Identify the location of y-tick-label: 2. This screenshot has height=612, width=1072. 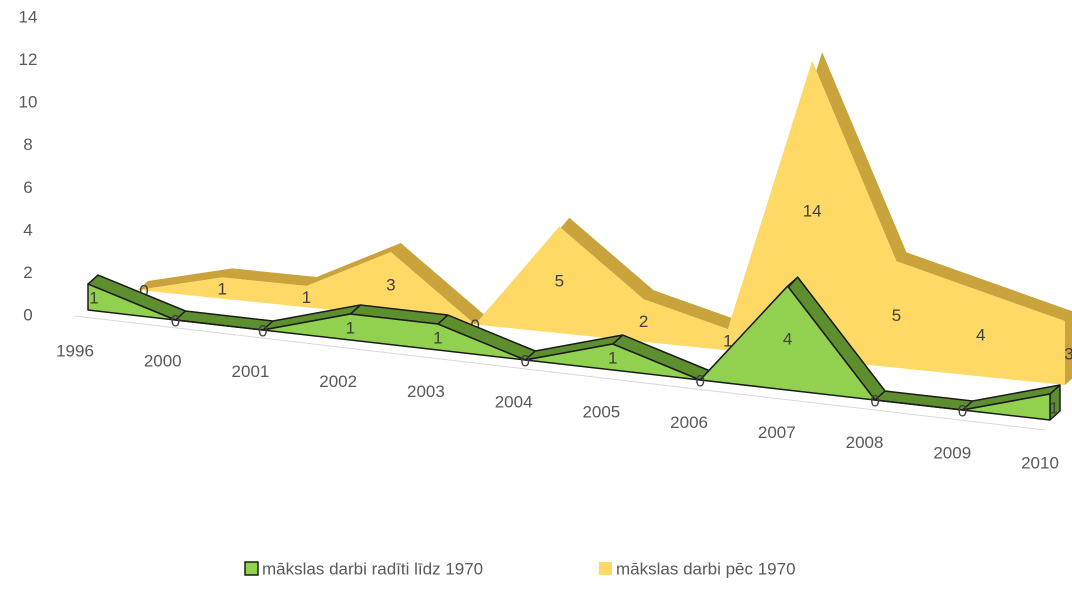
(27, 272).